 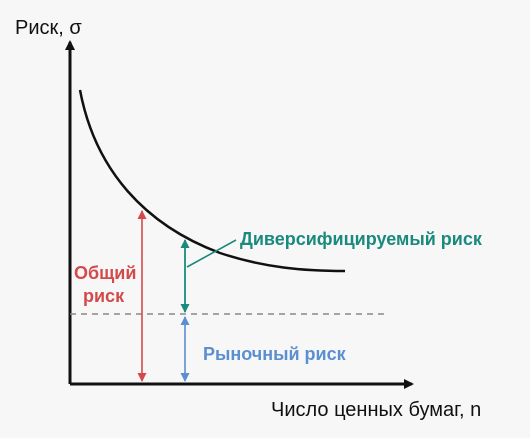 What do you see at coordinates (48, 28) in the screenshot?
I see `y-axis-label: Риск, σ` at bounding box center [48, 28].